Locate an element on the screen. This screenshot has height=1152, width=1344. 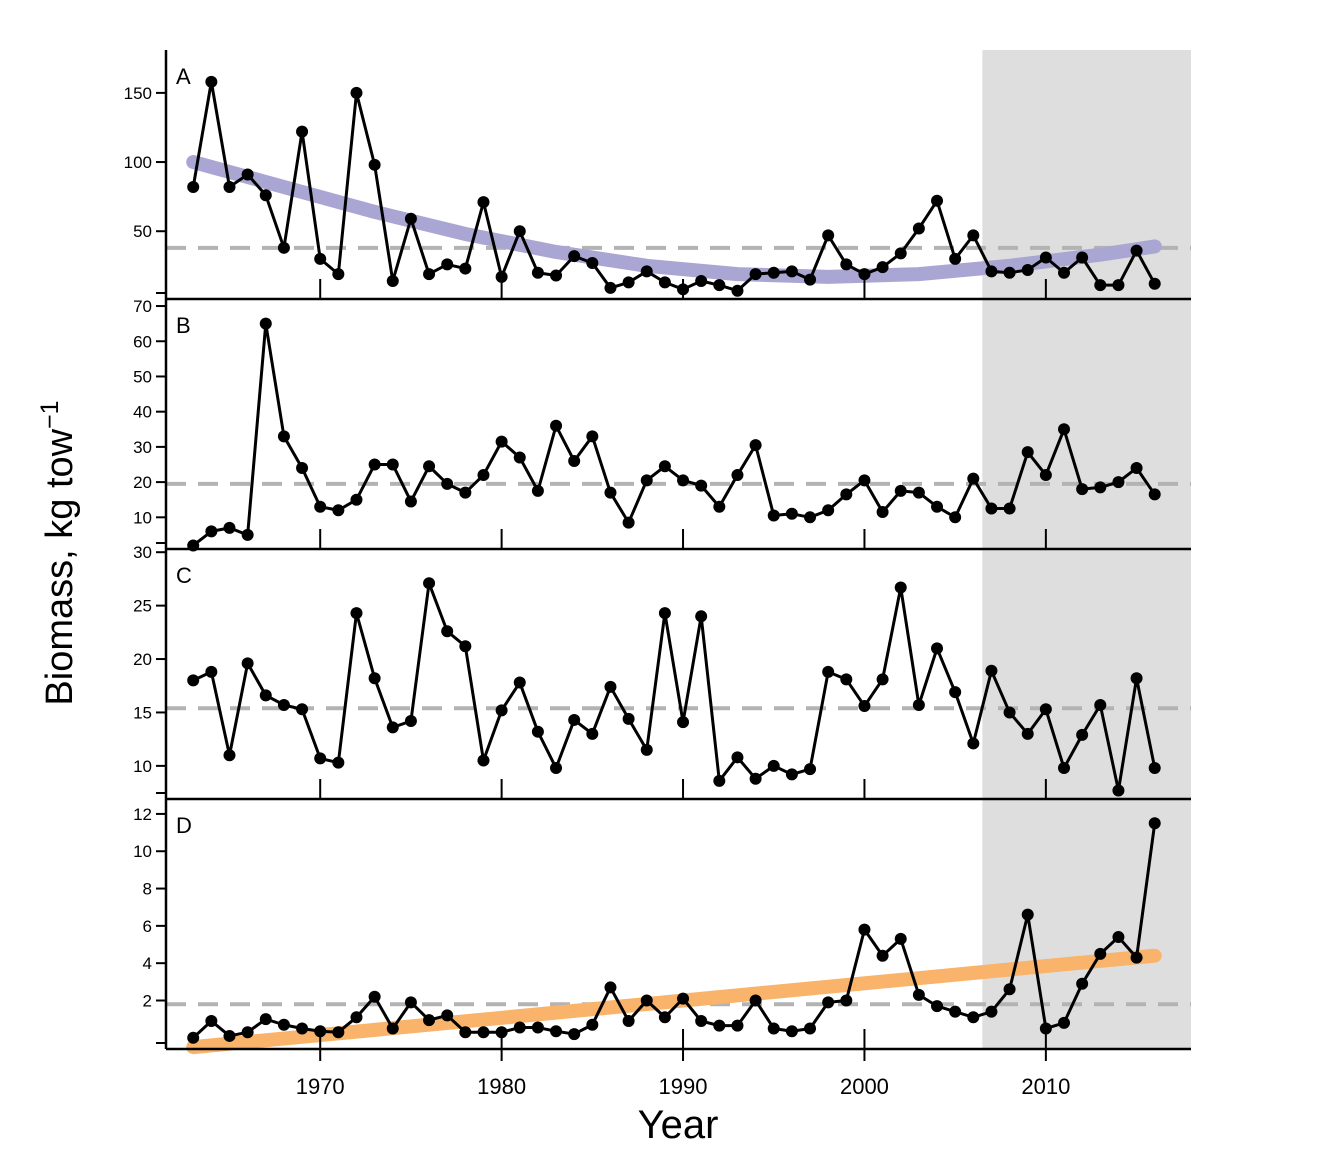
y-tick-label: 4 is located at coordinates (147, 963).